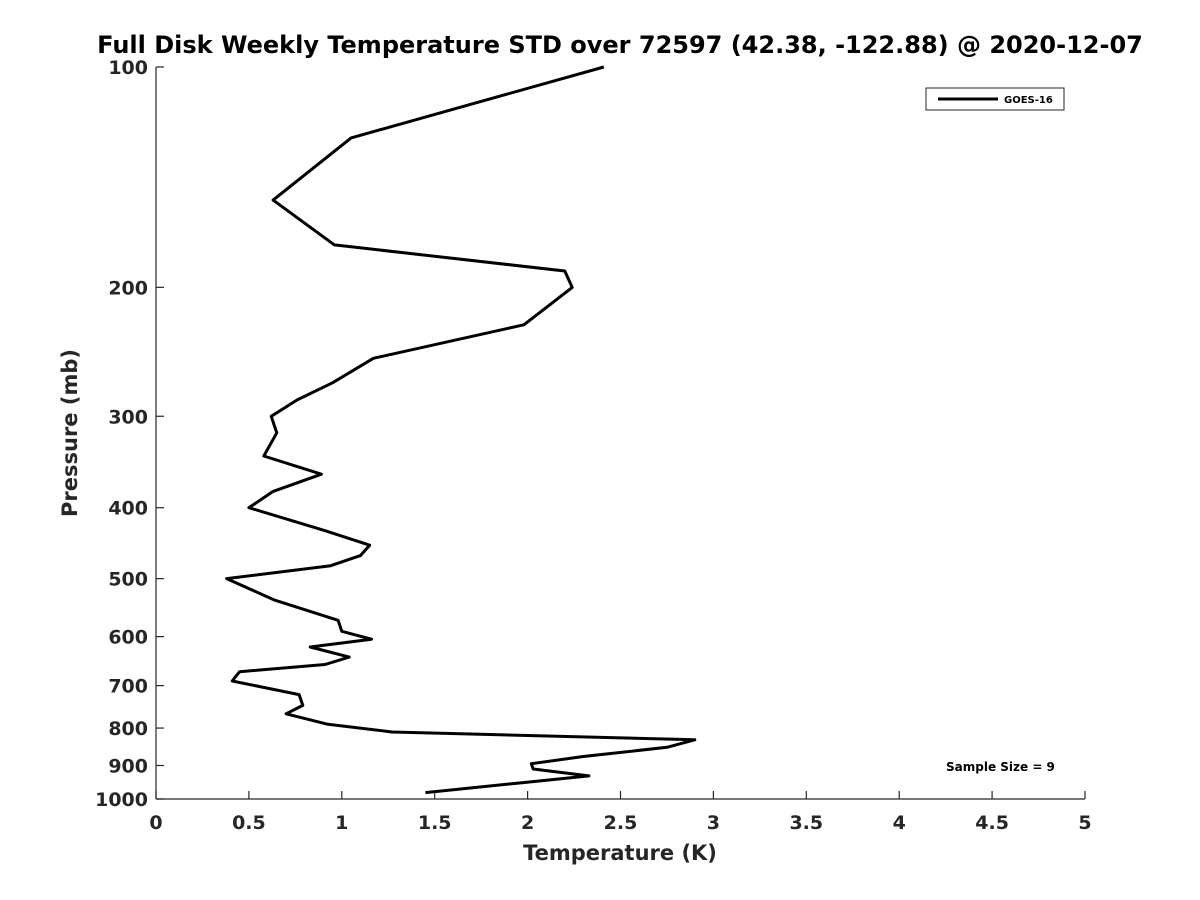 Image resolution: width=1200 pixels, height=900 pixels. What do you see at coordinates (129, 434) in the screenshot?
I see `y-ticks: 100 200 300 400 500 600 700 800 900 1000` at bounding box center [129, 434].